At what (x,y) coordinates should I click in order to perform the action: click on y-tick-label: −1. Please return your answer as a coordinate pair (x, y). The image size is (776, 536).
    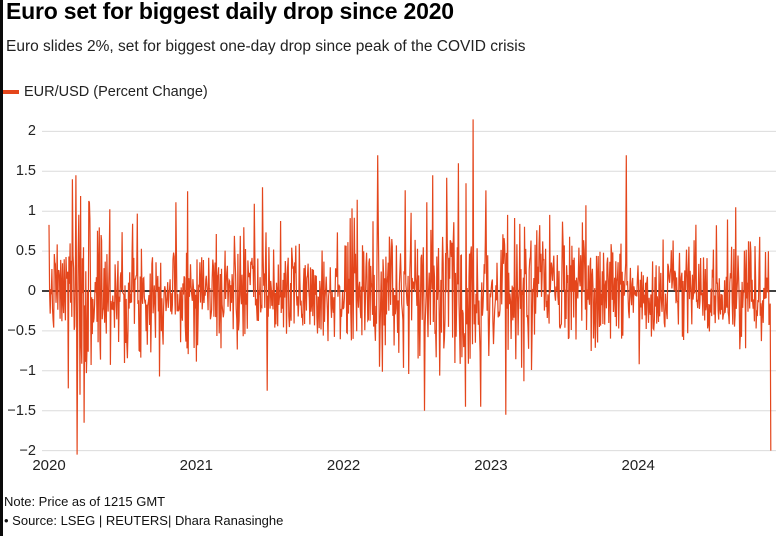
    Looking at the image, I should click on (27, 370).